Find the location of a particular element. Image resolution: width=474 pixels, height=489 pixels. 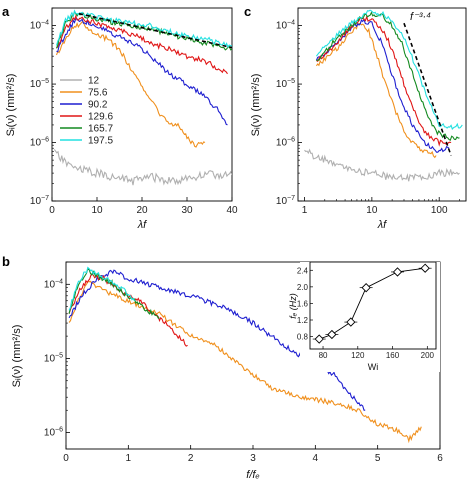

b-xtick-label: 4 is located at coordinates (316, 458).